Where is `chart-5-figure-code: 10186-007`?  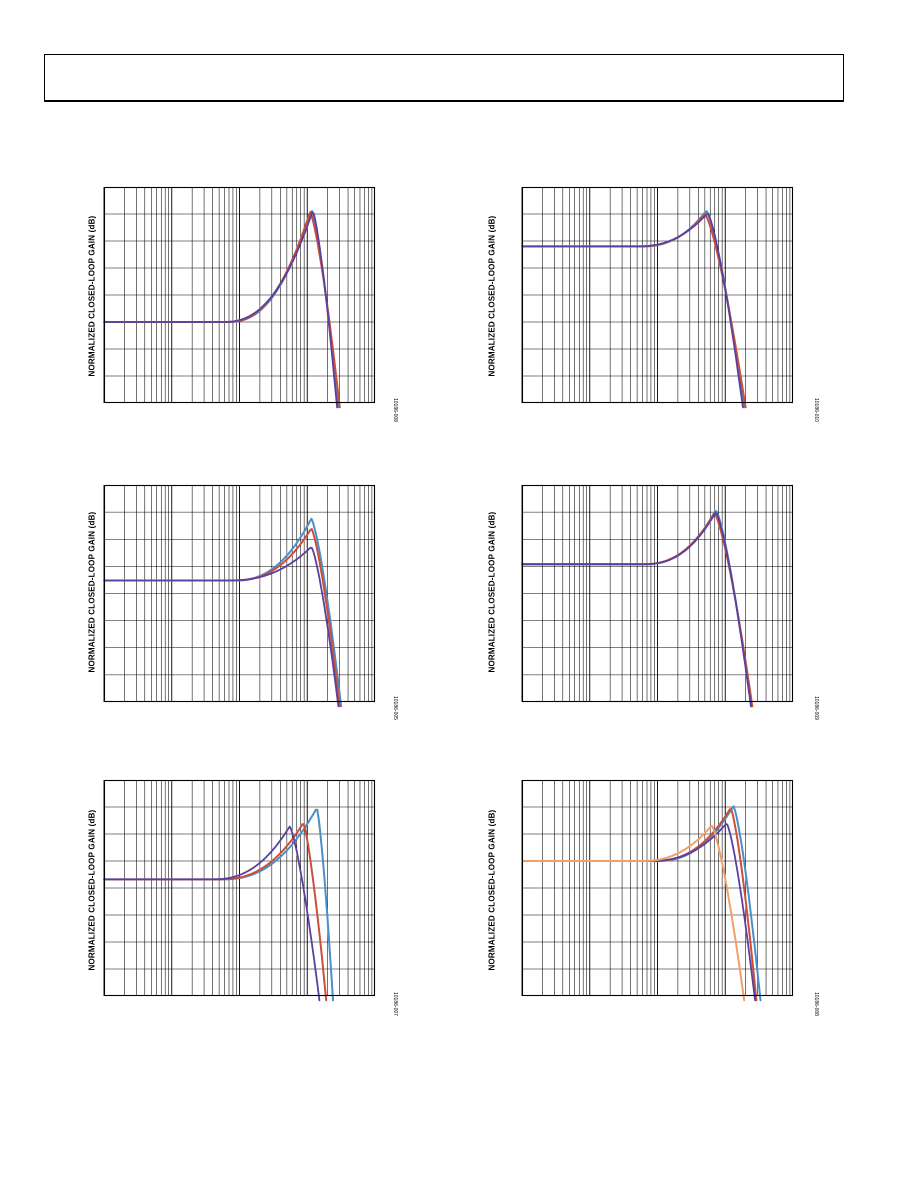
chart-5-figure-code: 10186-007 is located at coordinates (395, 1004).